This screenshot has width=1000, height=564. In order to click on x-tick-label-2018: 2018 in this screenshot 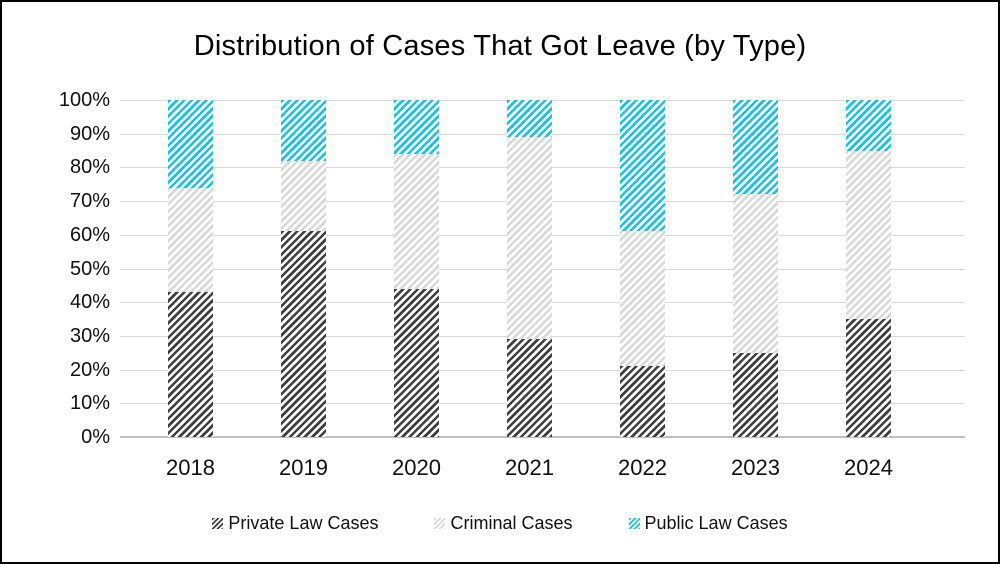, I will do `click(190, 467)`.